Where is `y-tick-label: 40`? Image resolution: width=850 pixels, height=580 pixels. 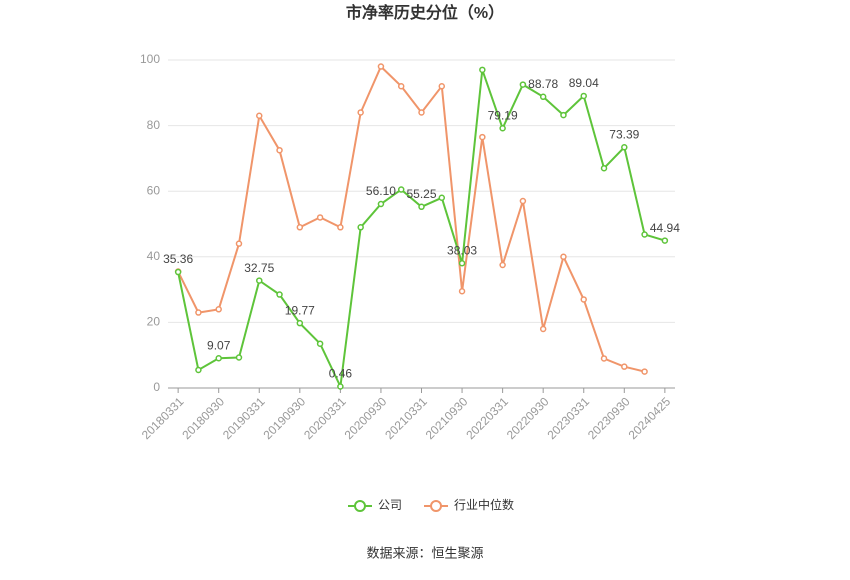
y-tick-label: 40 is located at coordinates (154, 256).